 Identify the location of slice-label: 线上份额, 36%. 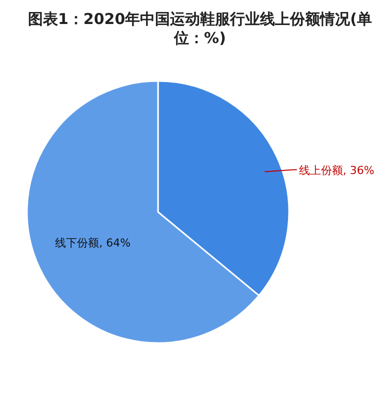
(336, 170).